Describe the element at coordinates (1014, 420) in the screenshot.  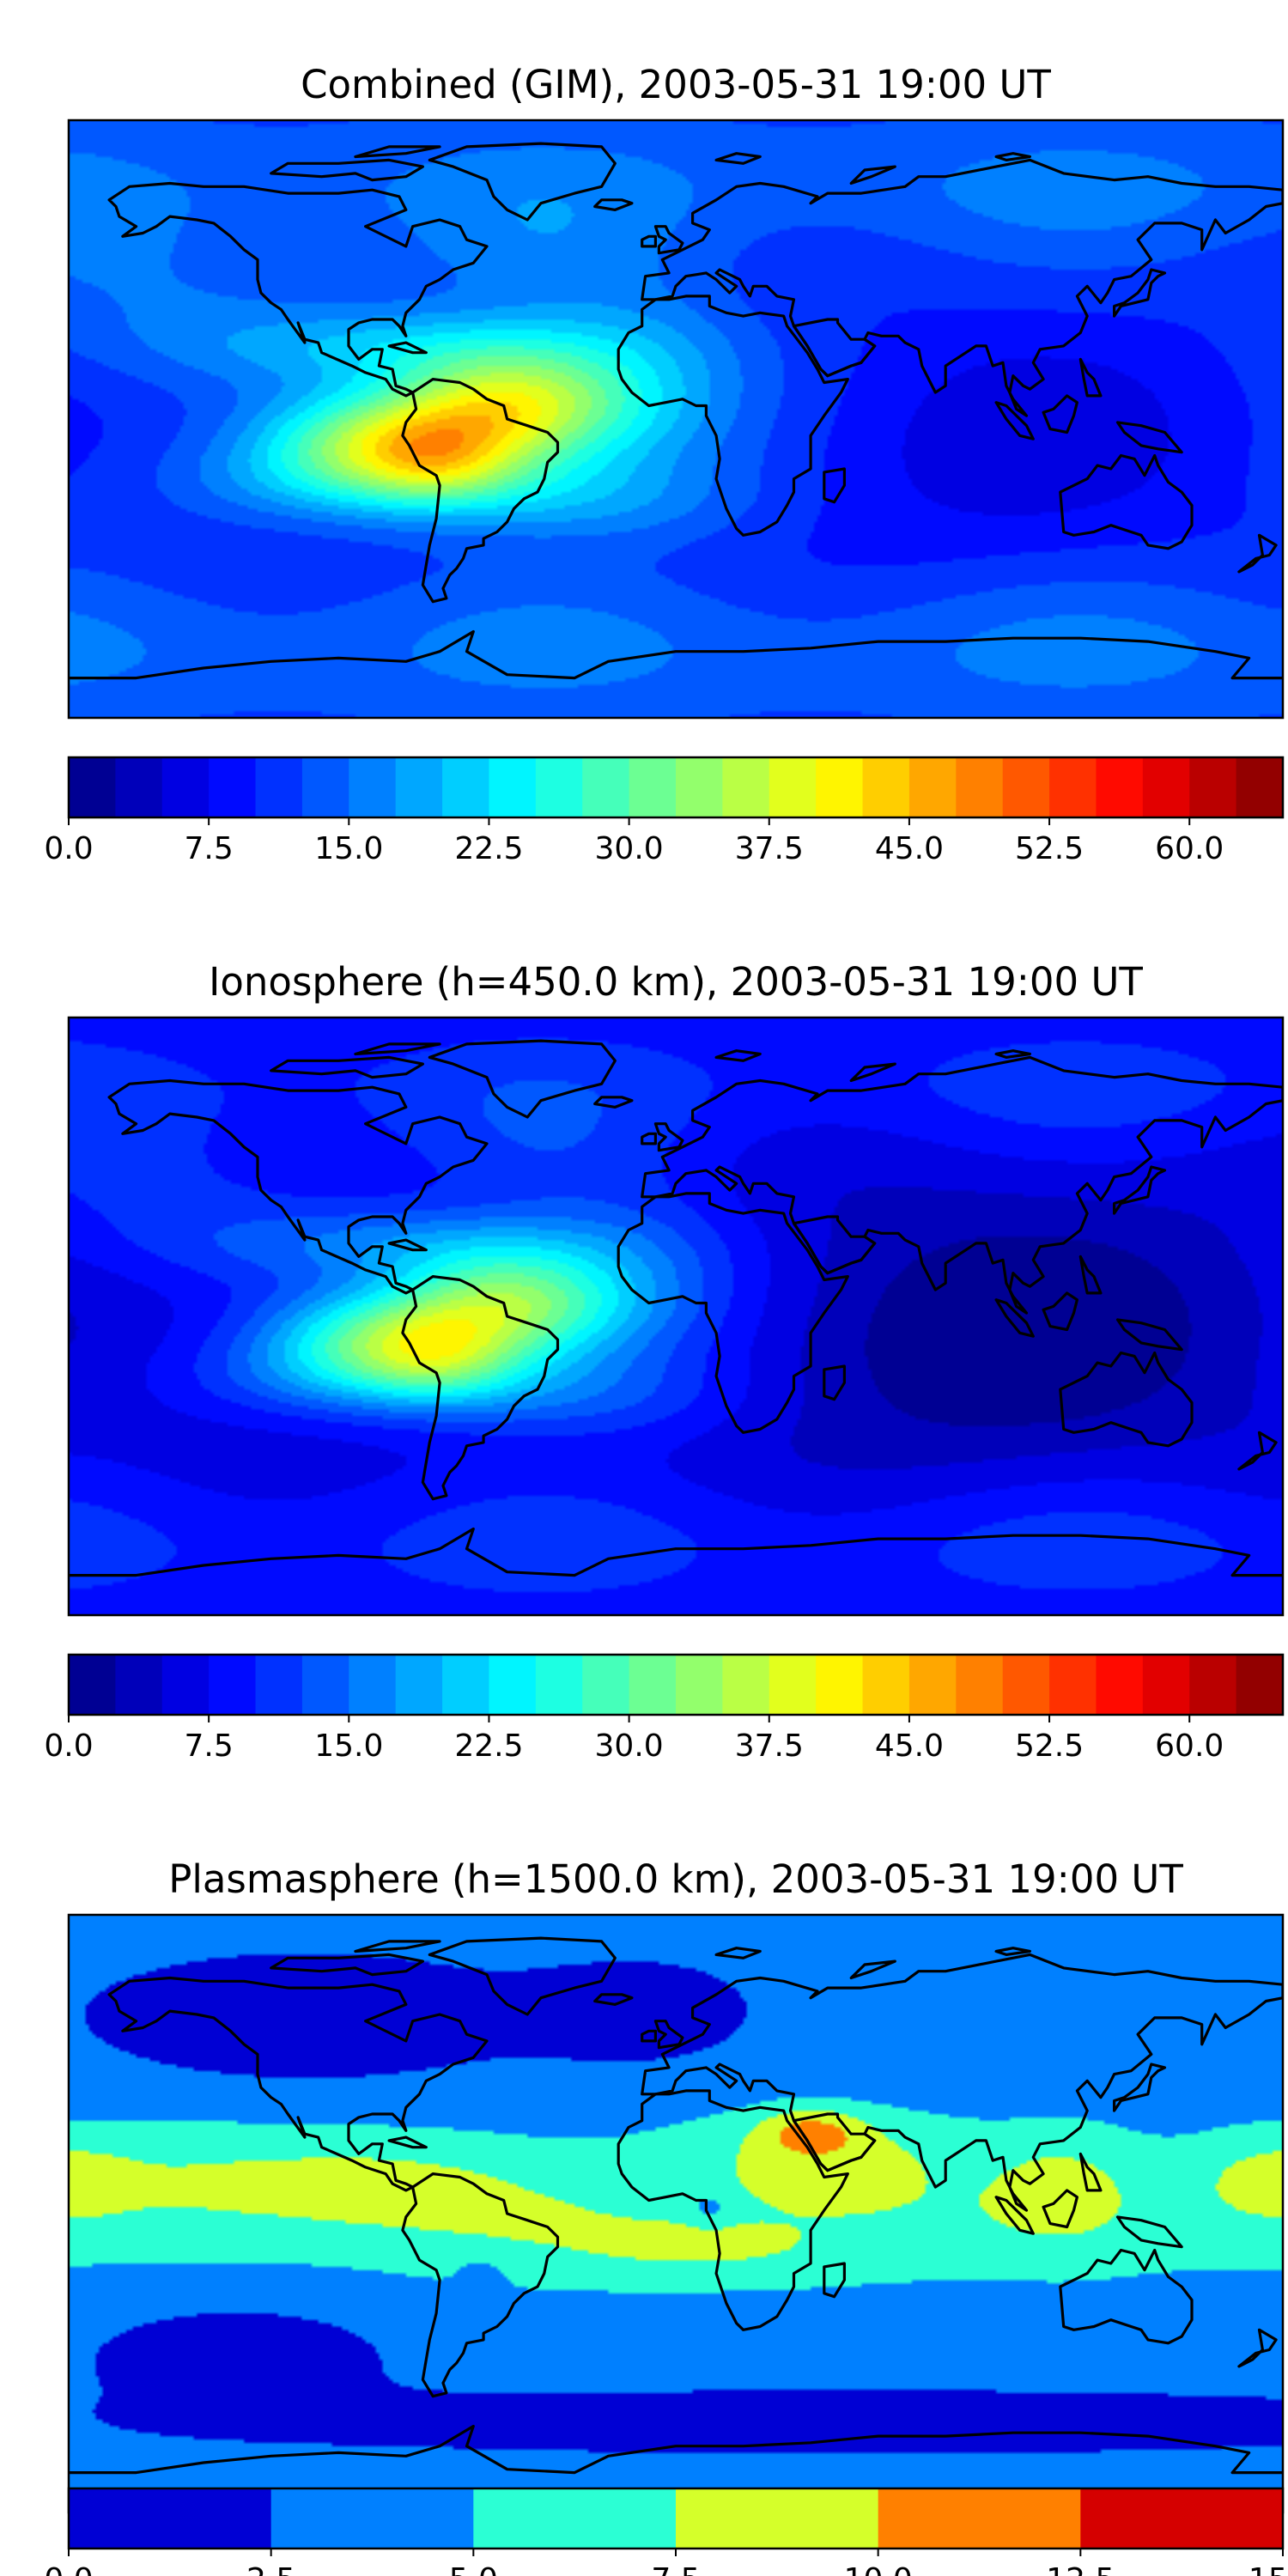
I see `coastline-sumatra` at that location.